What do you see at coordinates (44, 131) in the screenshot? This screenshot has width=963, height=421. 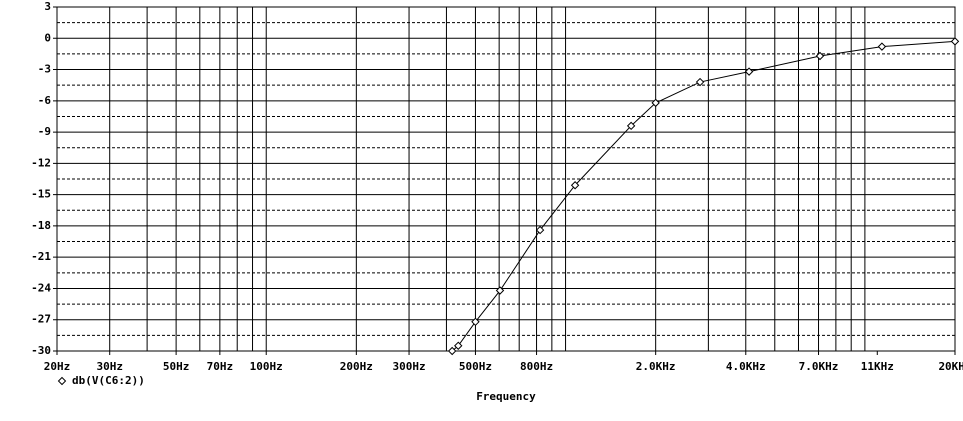 I see `y-tick-label: -9` at bounding box center [44, 131].